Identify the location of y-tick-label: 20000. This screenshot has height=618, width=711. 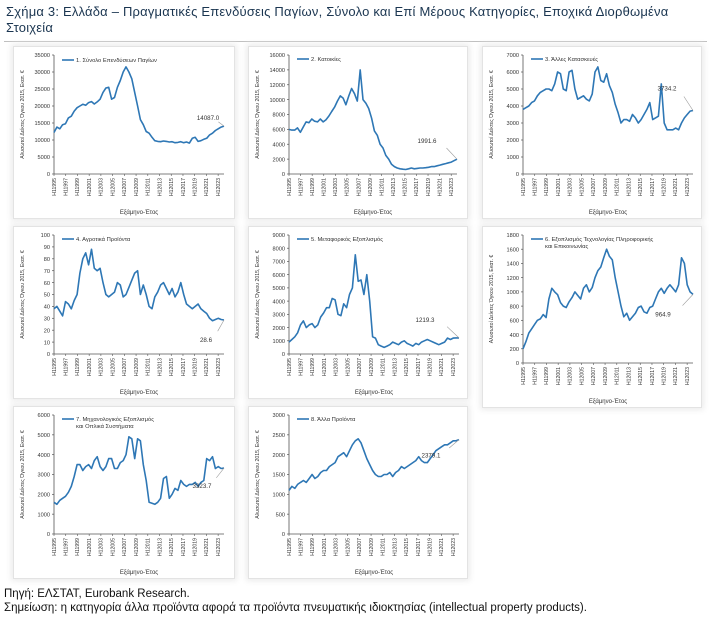
(42, 107).